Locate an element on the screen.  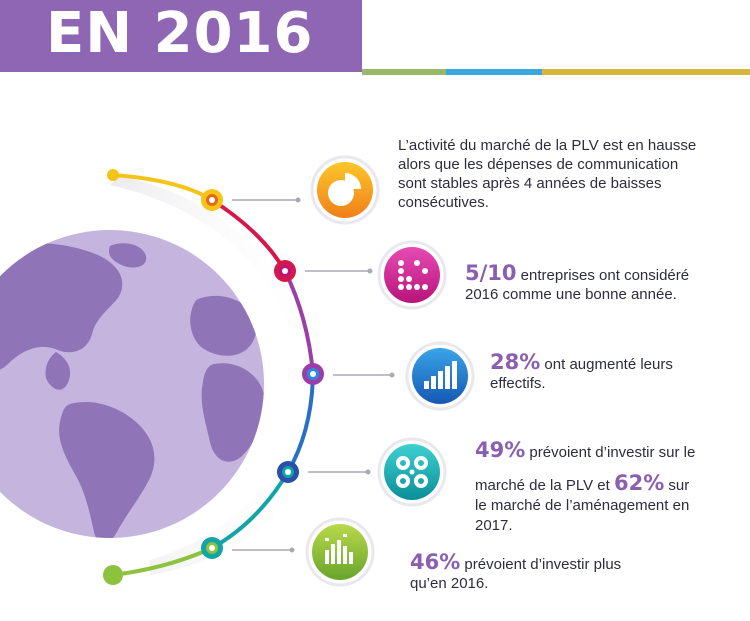
fact-5-line: qu’en 2016. is located at coordinates (449, 583).